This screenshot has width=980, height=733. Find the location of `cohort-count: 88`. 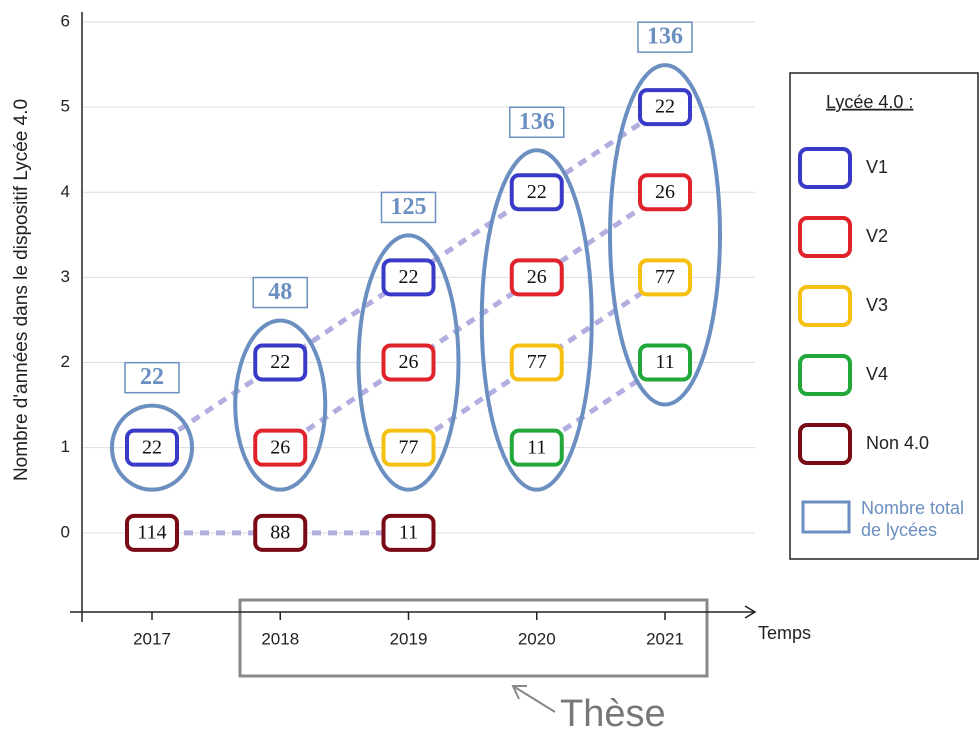

cohort-count: 88 is located at coordinates (280, 532).